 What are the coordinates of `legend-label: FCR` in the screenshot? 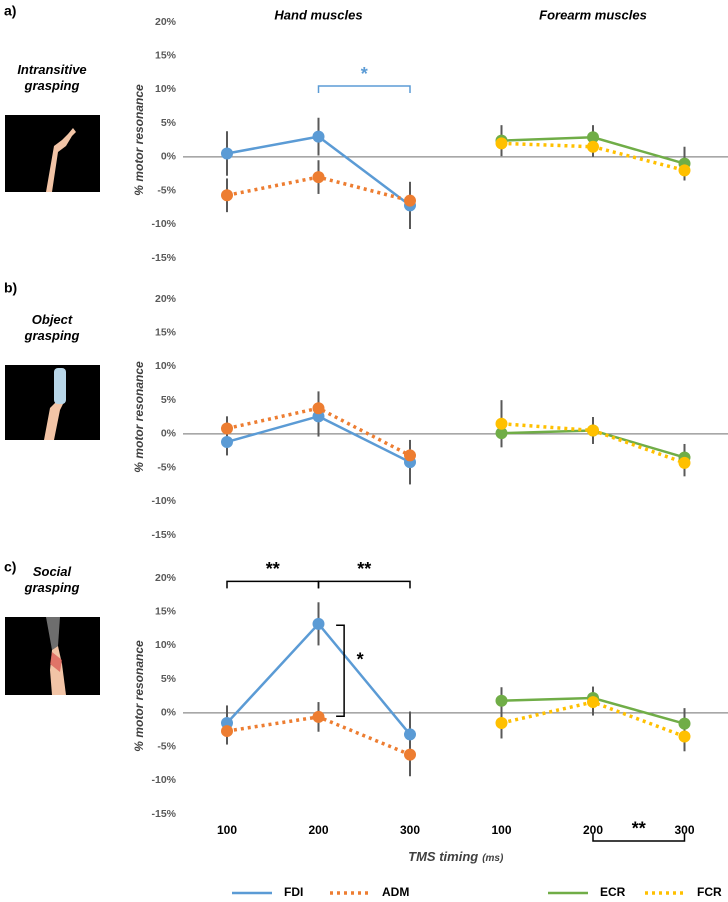 It's located at (709, 892).